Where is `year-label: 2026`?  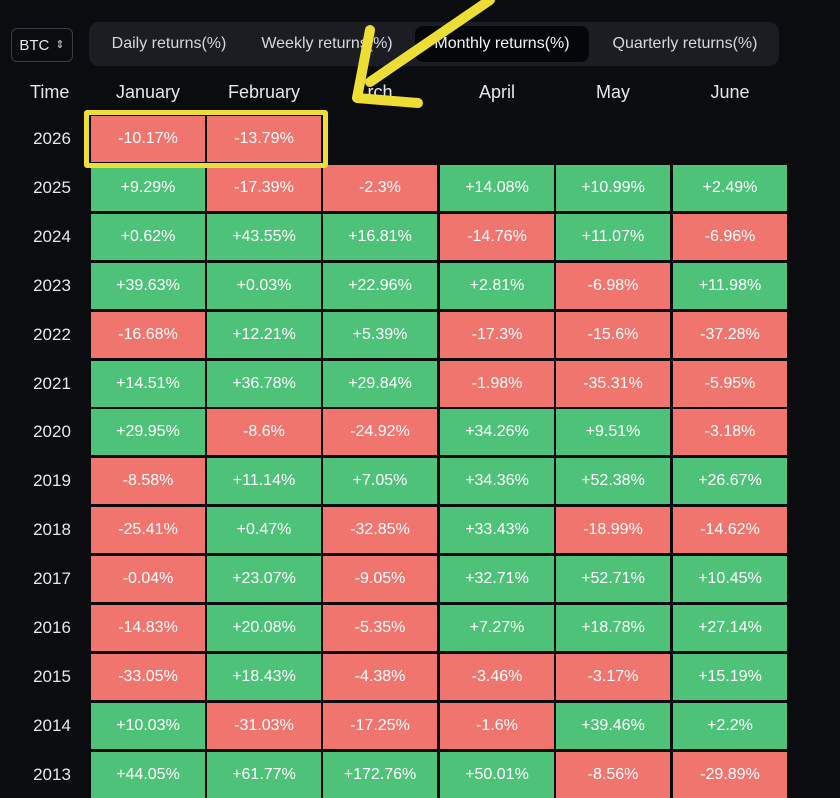
year-label: 2026 is located at coordinates (52, 138).